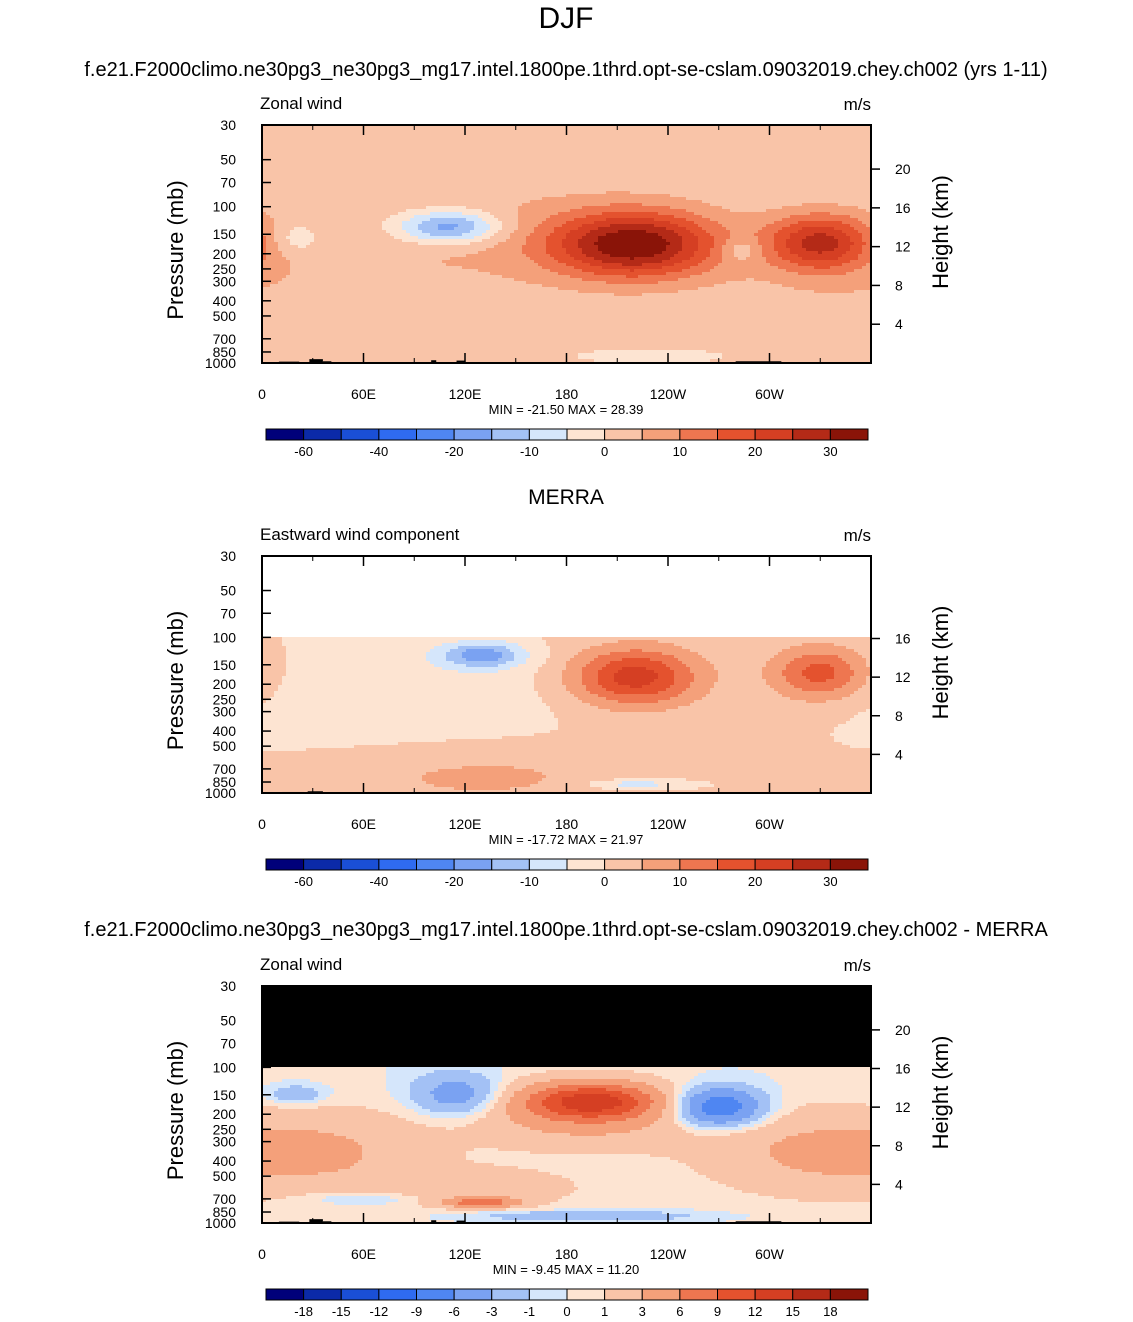  Describe the element at coordinates (903, 169) in the screenshot. I see `height-tick-label: 20` at that location.